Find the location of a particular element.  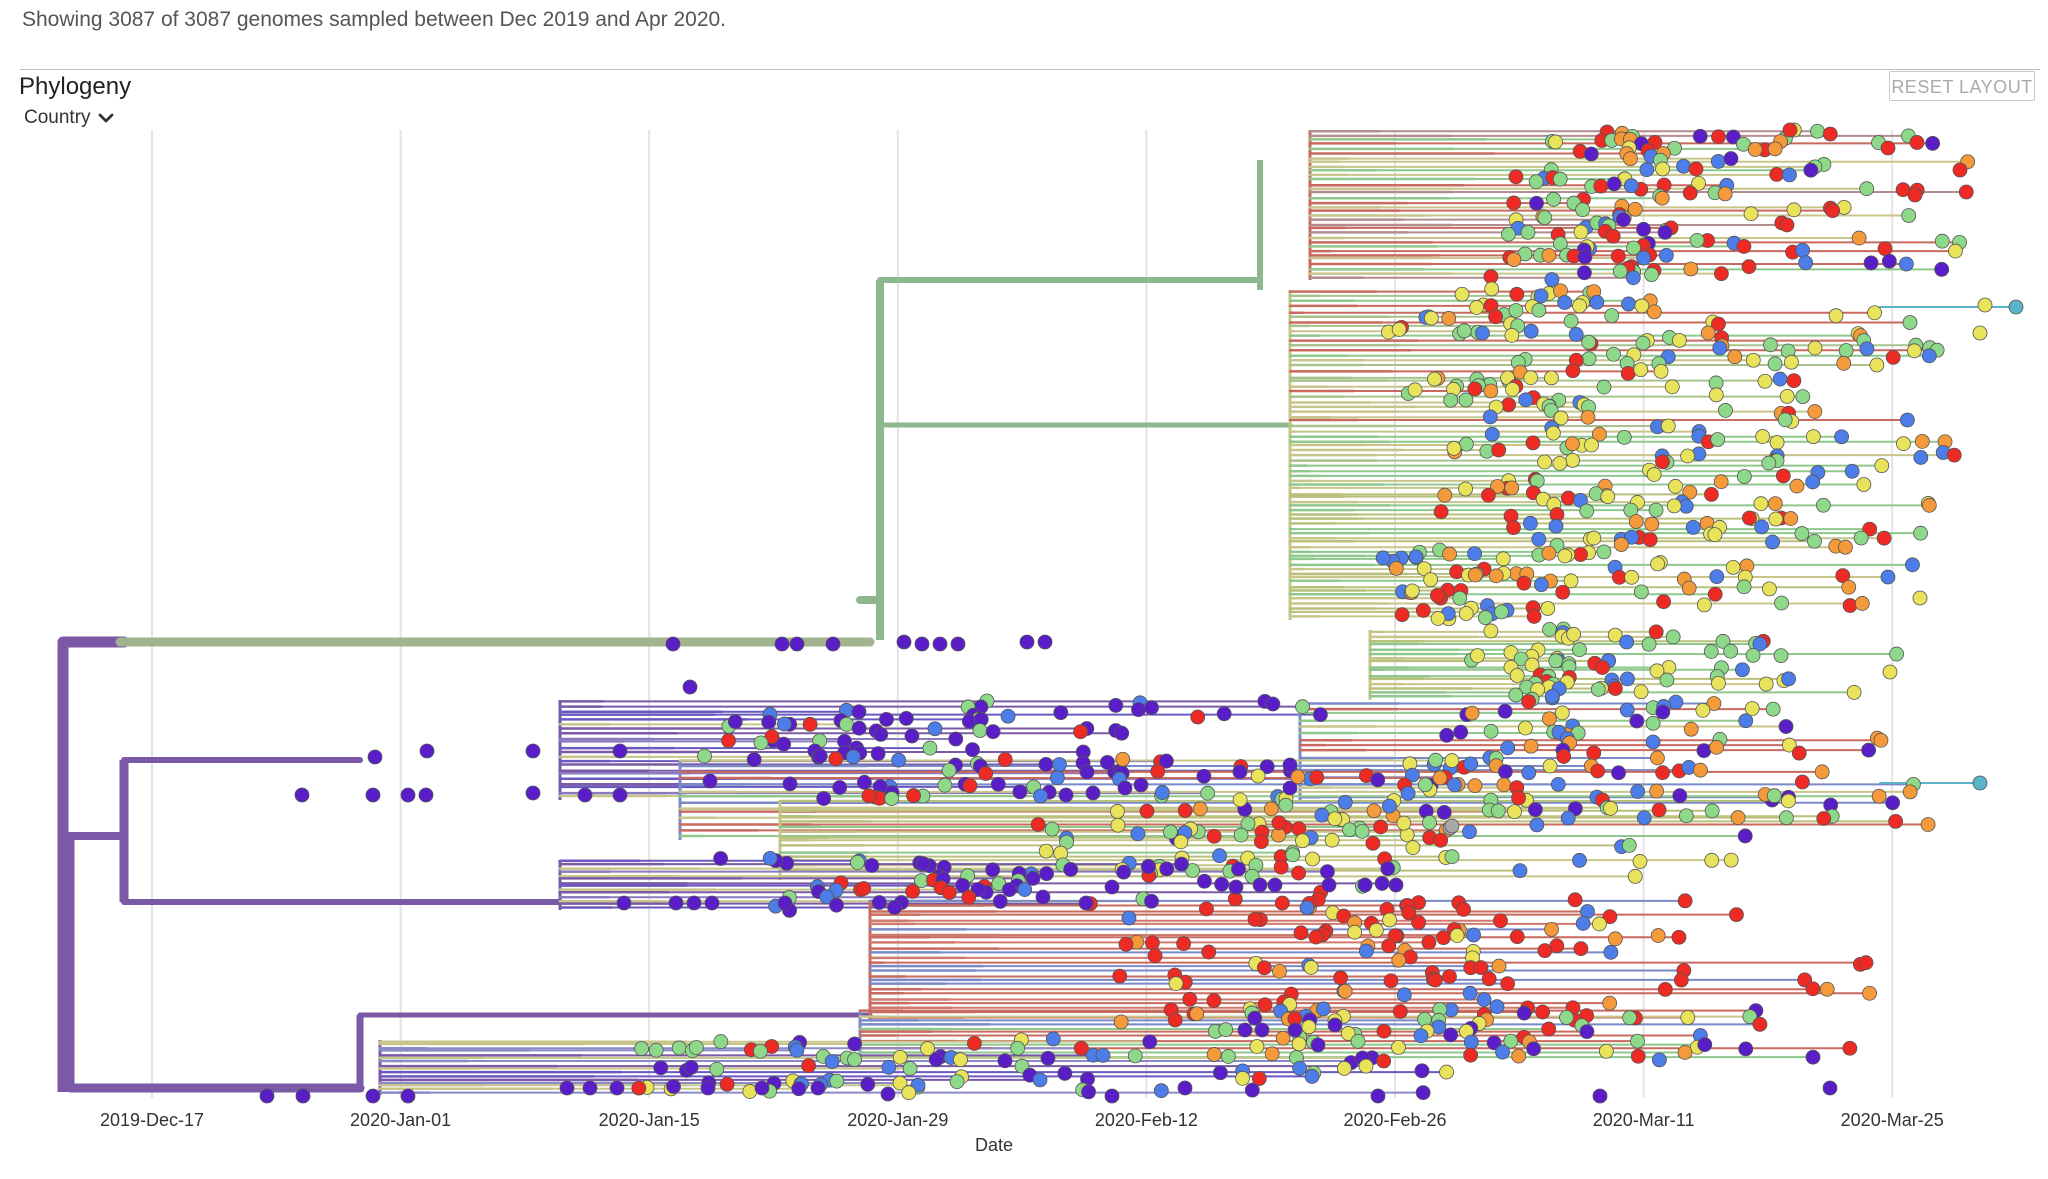

color-by-dropdown: Country is located at coordinates (69, 118).